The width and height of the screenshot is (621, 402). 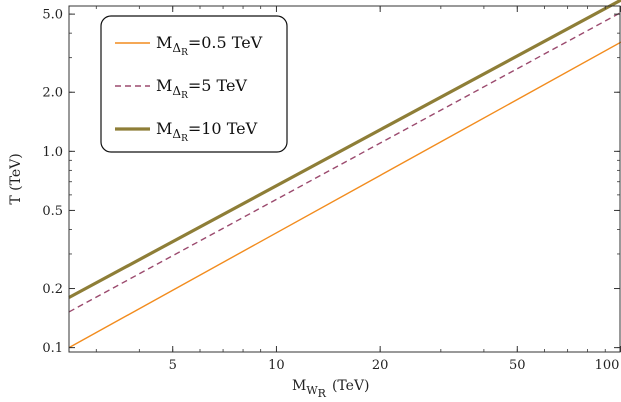 I want to click on x-axis-label-subsub: R, so click(x=322, y=393).